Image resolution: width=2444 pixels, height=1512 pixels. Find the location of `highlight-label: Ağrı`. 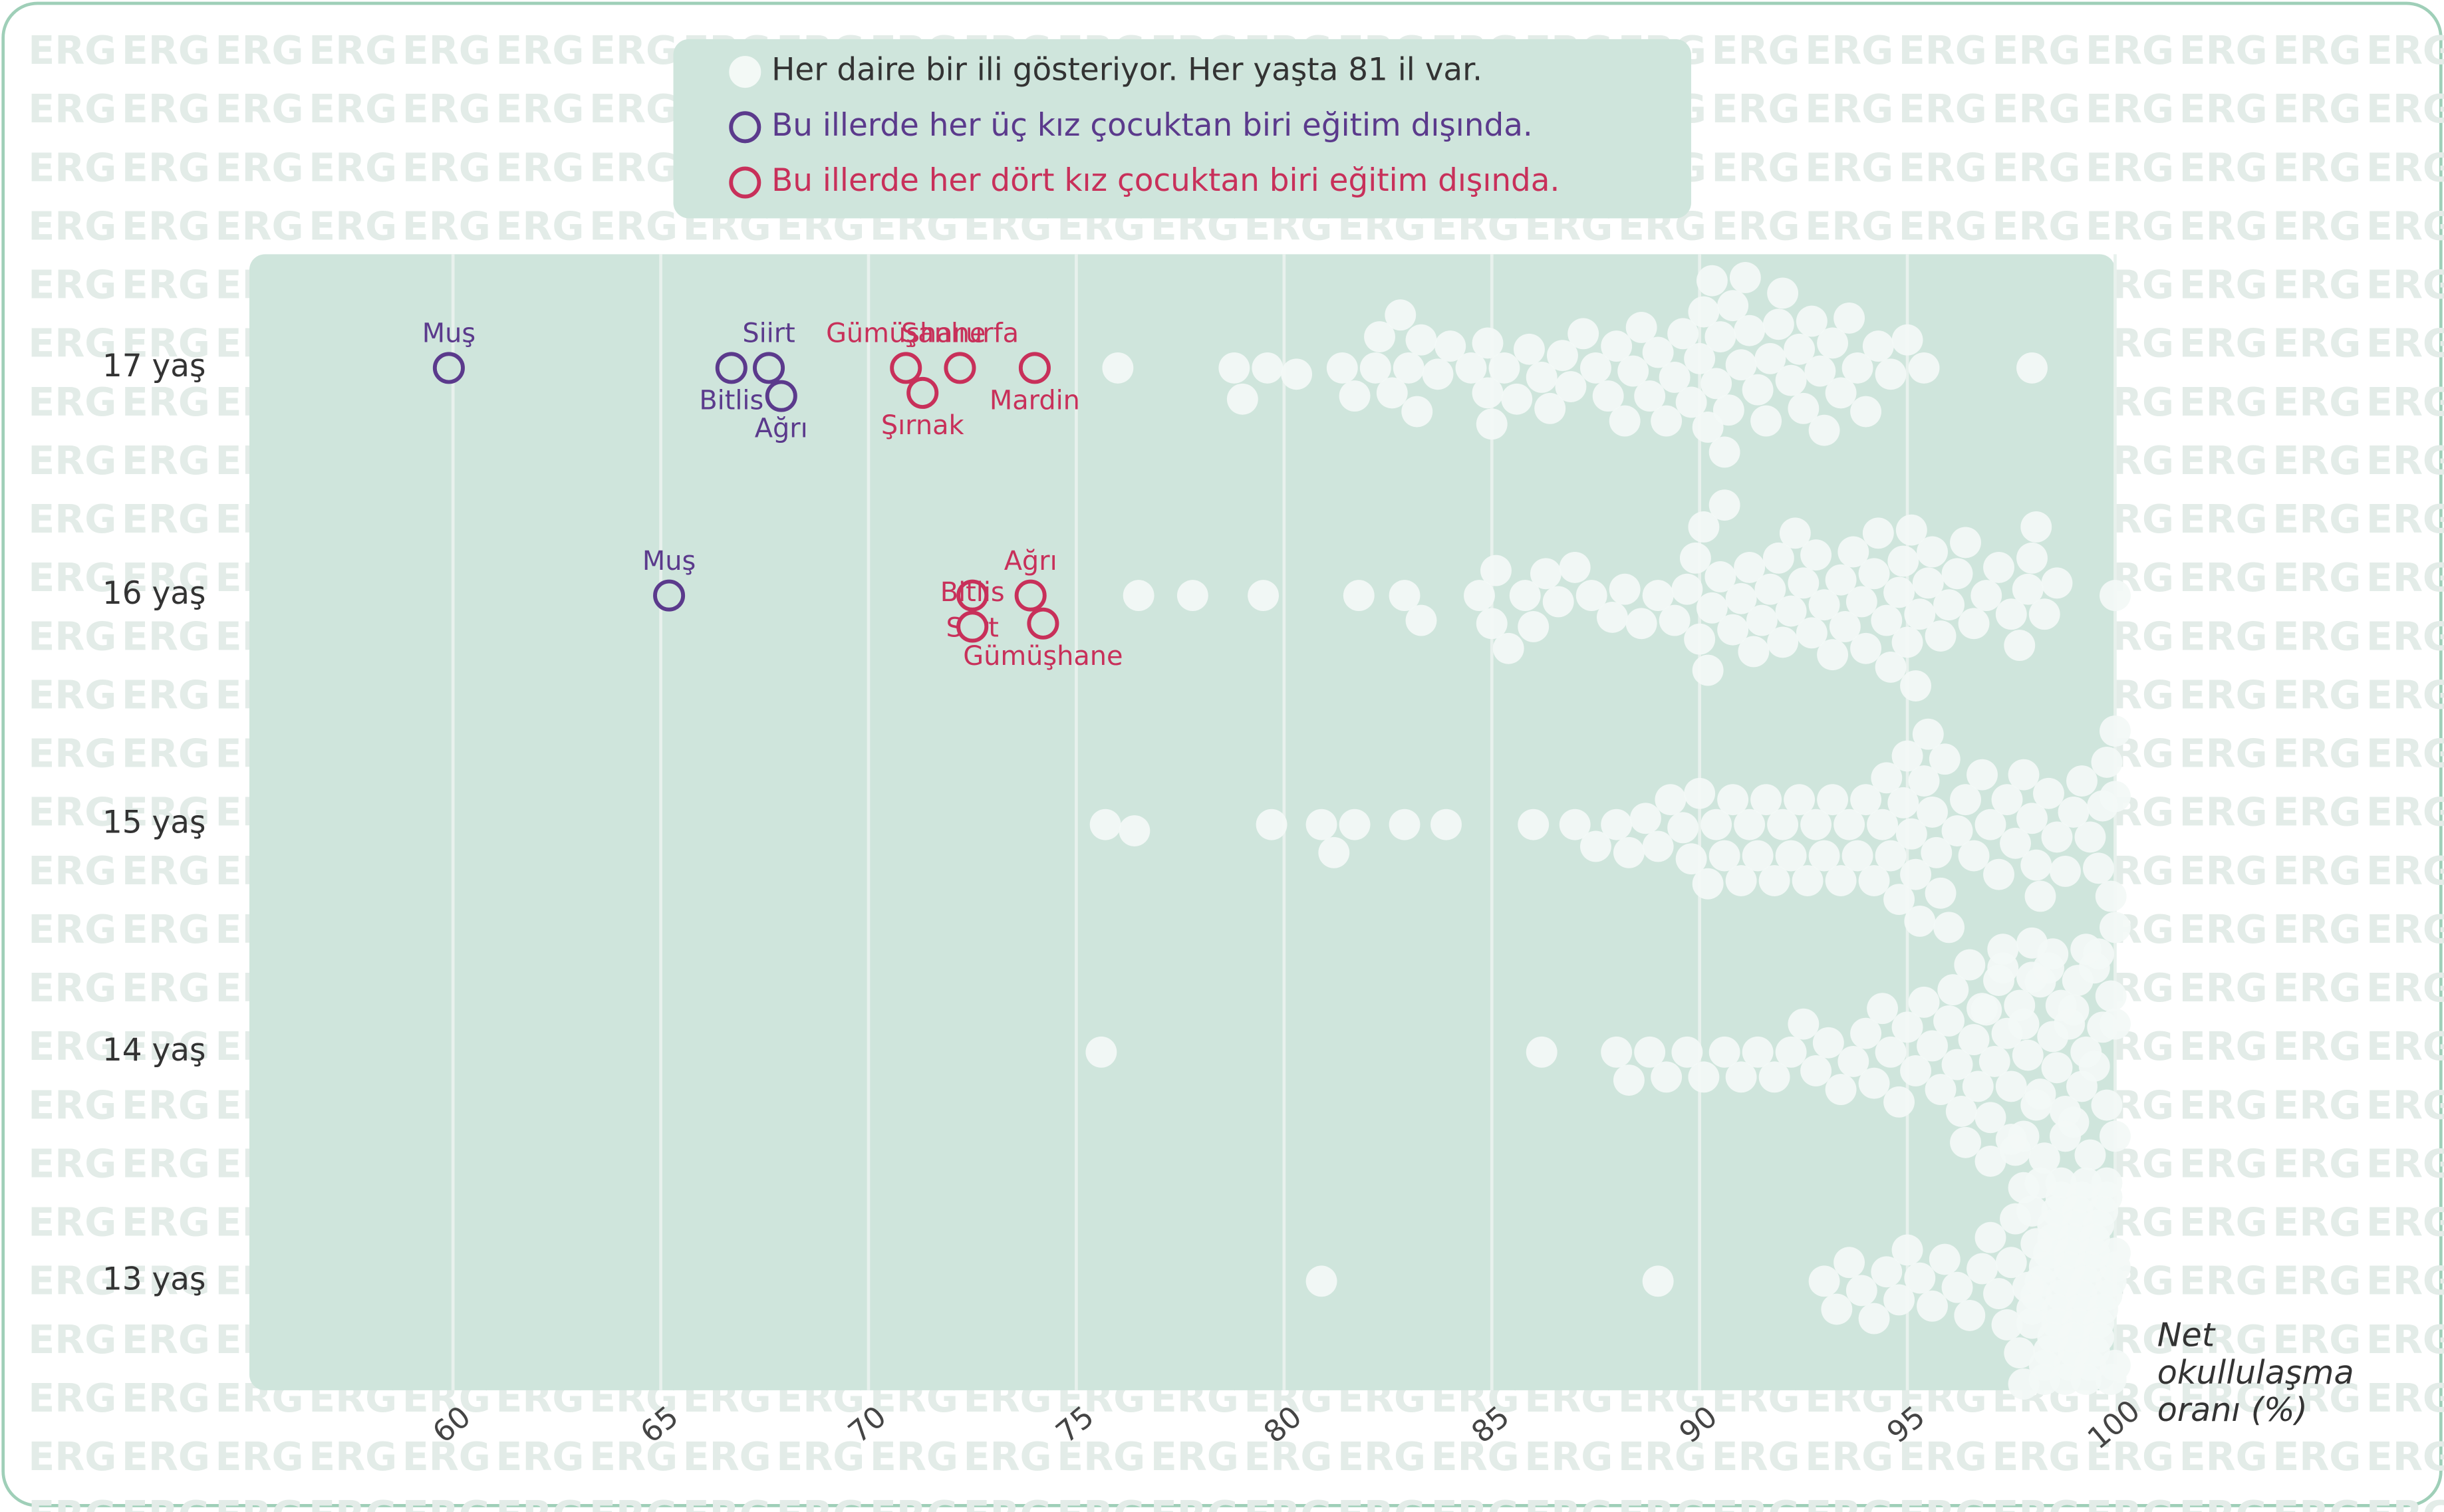

highlight-label: Ağrı is located at coordinates (1030, 561).